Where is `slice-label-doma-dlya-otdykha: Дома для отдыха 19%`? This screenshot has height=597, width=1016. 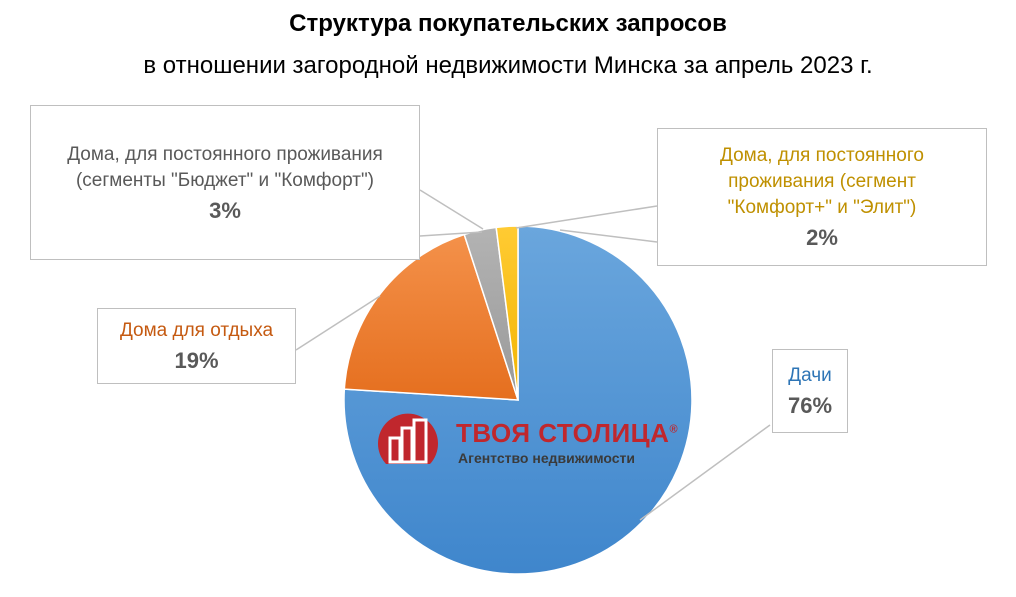 slice-label-doma-dlya-otdykha: Дома для отдыха 19% is located at coordinates (196, 346).